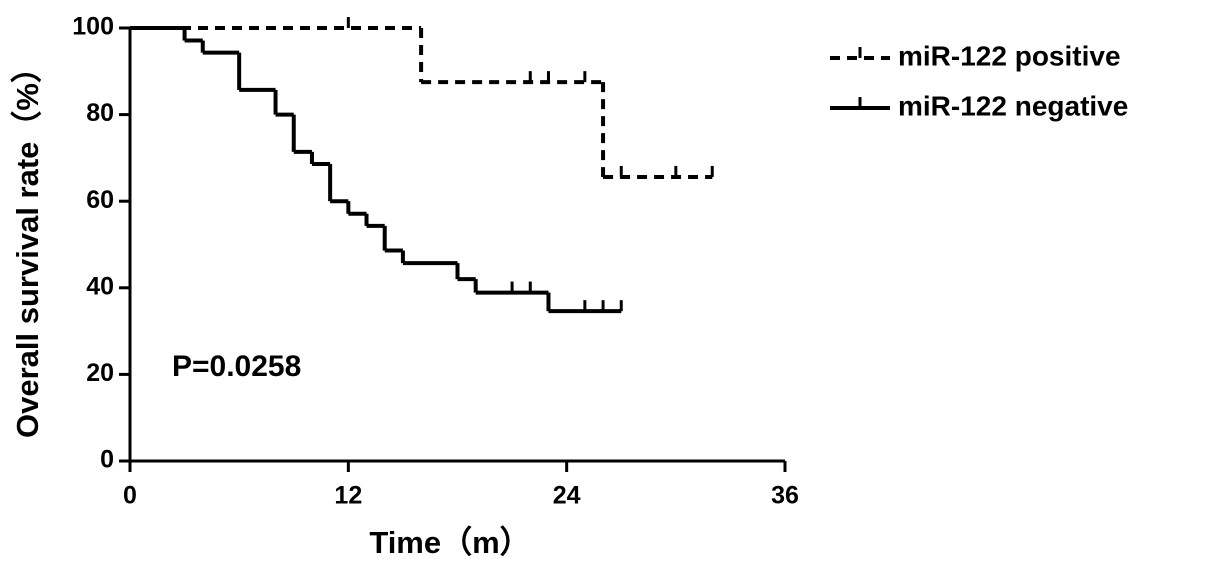 The width and height of the screenshot is (1205, 575). What do you see at coordinates (130, 496) in the screenshot?
I see `x-tick-label: 0` at bounding box center [130, 496].